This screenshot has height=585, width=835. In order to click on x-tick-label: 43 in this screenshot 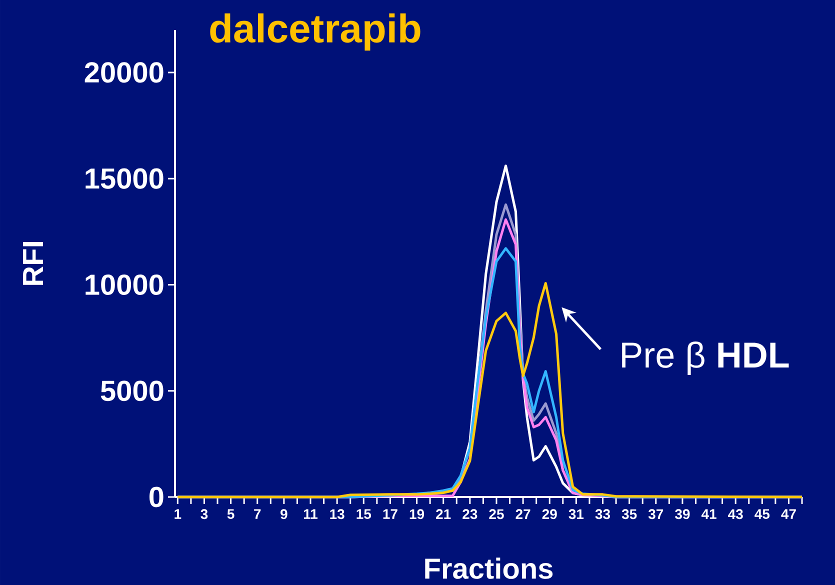, I will do `click(735, 514)`.